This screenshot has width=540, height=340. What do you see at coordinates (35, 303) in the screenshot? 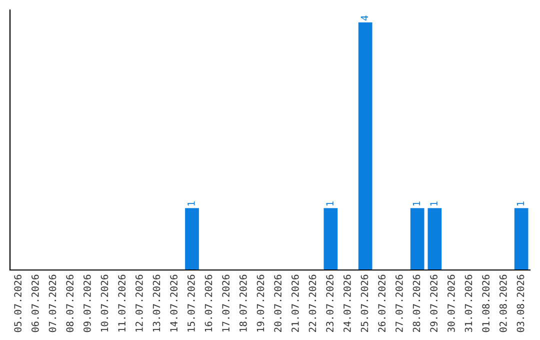
I see `x-tick-label: 06.07.2026` at bounding box center [35, 303].